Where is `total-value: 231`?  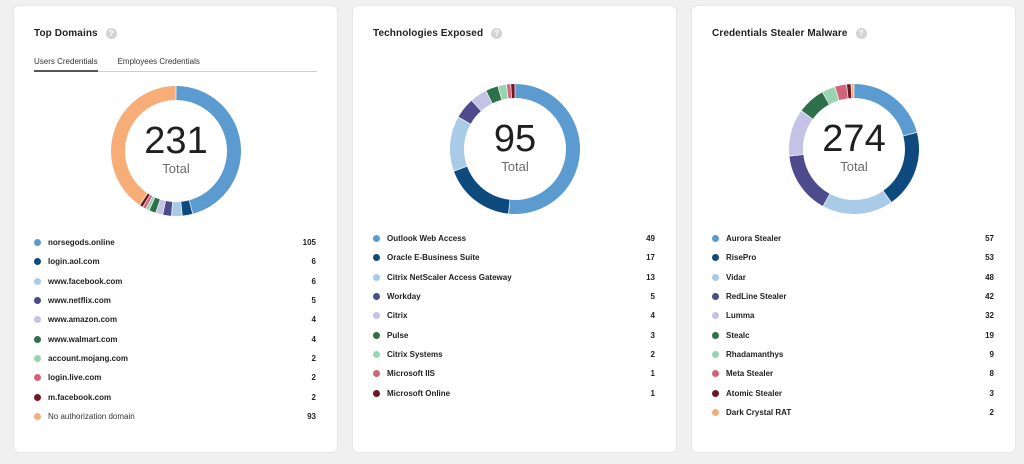 total-value: 231 is located at coordinates (176, 141).